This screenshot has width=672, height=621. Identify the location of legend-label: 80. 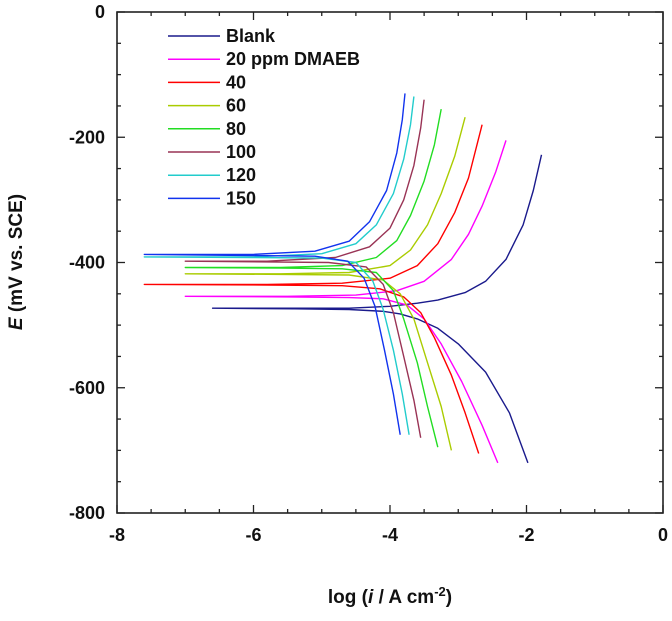
(236, 129).